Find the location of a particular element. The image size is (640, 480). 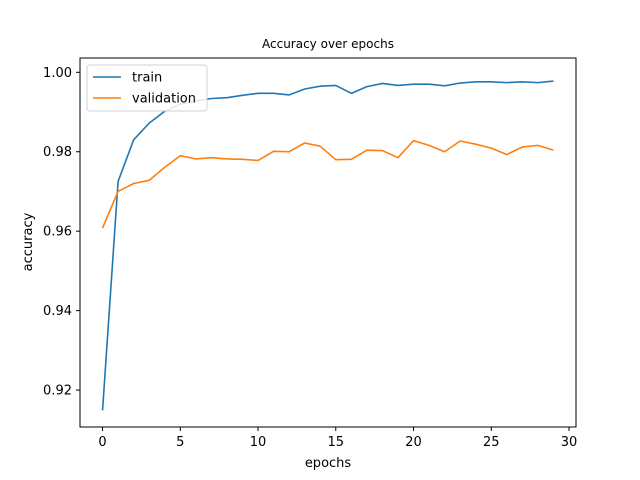

x-tick-label: 15 is located at coordinates (336, 442).